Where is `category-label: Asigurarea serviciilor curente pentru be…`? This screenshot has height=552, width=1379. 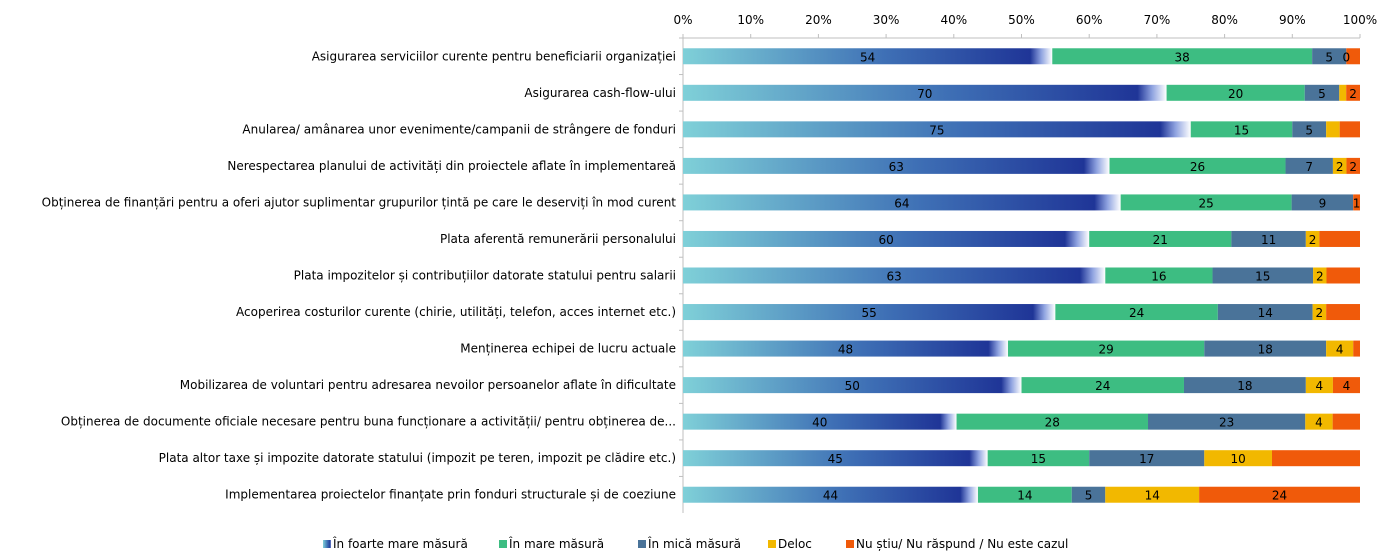
category-label: Asigurarea serviciilor curente pentru be… is located at coordinates (494, 56).